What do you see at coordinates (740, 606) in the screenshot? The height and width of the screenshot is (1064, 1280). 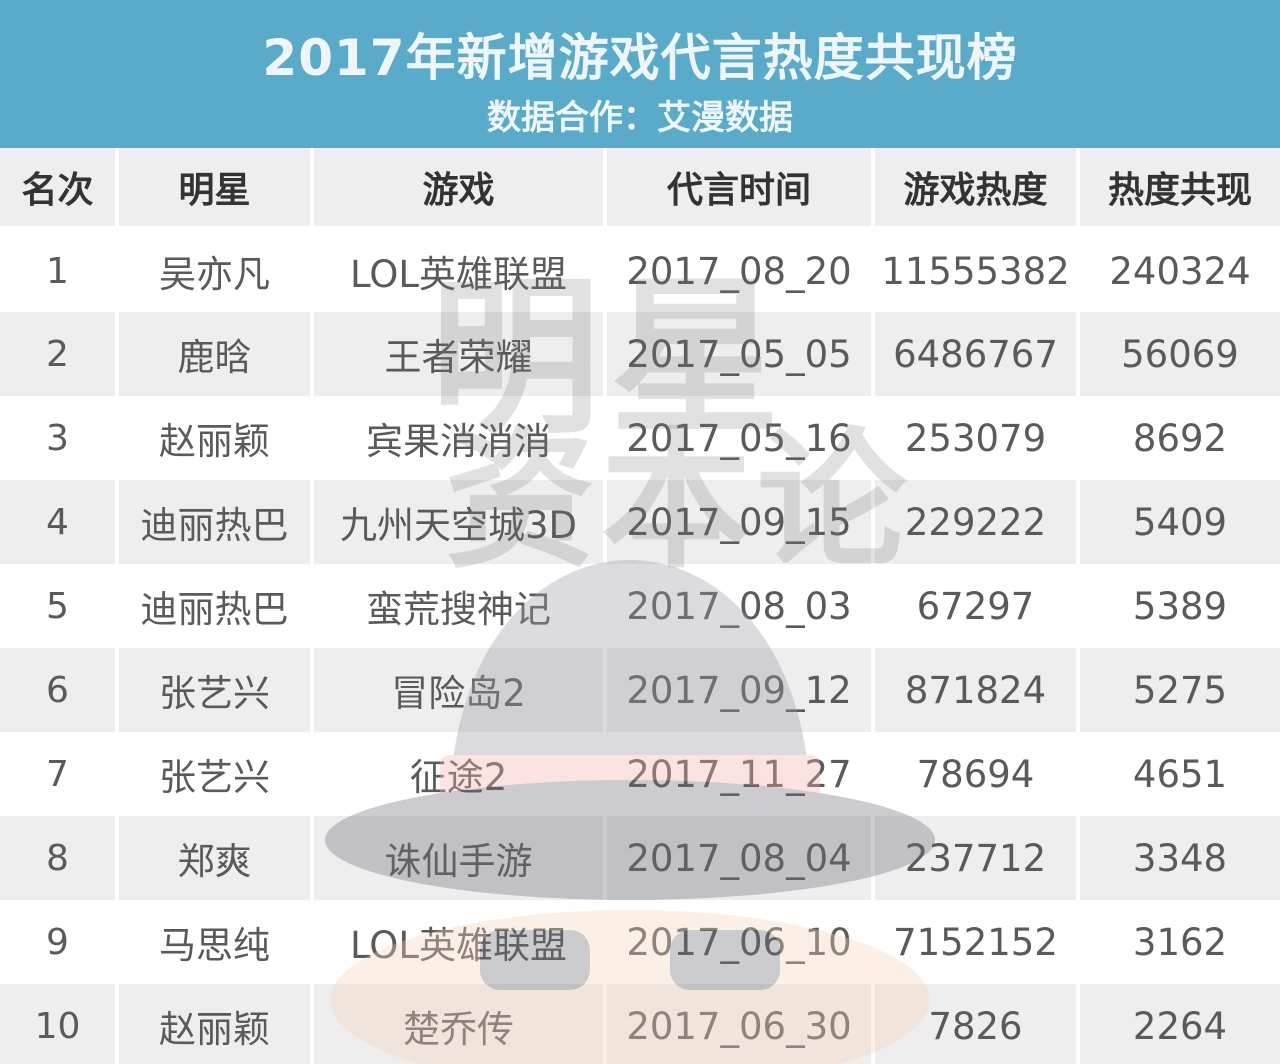 I see `cell-date: 2017_08_03` at bounding box center [740, 606].